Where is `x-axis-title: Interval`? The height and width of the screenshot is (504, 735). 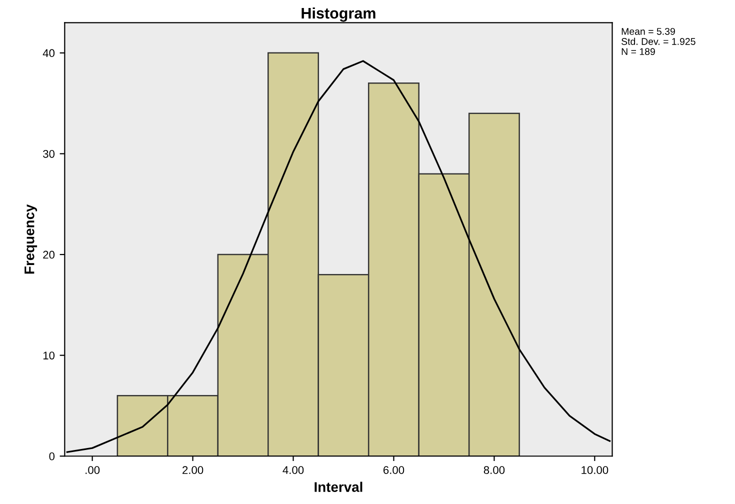 x-axis-title: Interval is located at coordinates (338, 487).